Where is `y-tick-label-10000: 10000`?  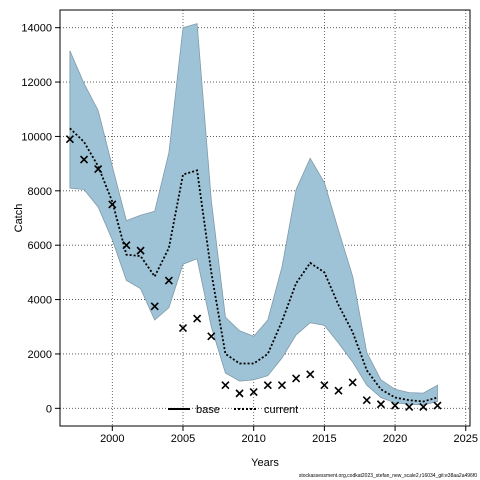
y-tick-label-10000: 10000 is located at coordinates (36, 137).